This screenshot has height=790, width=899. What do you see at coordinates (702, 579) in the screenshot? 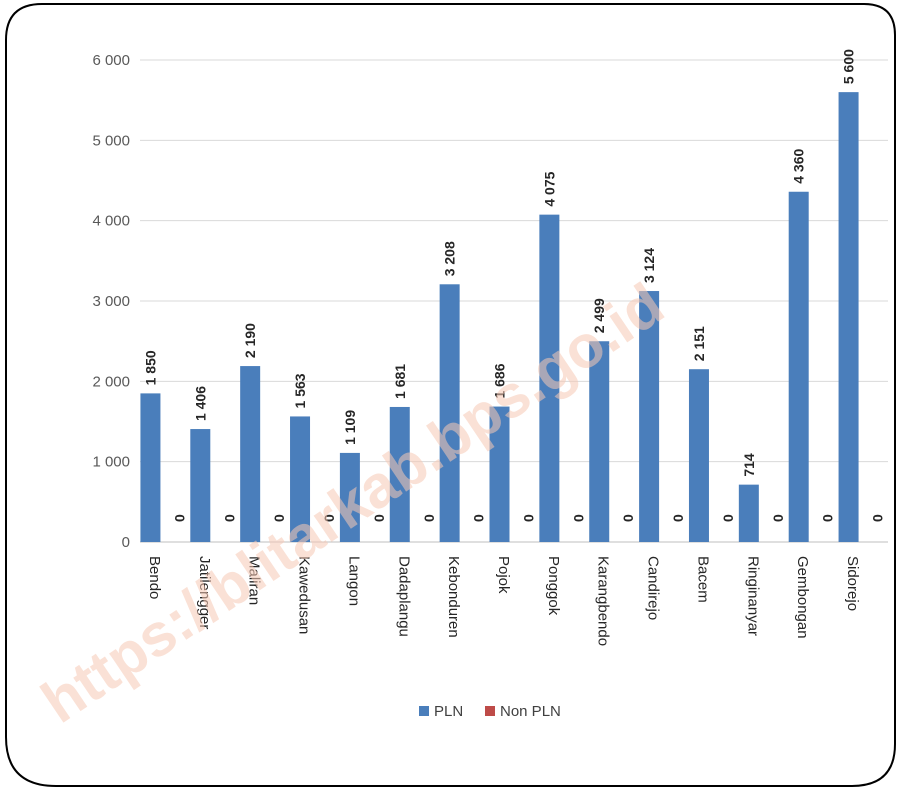
I see `category-label: Bacem` at bounding box center [702, 579].